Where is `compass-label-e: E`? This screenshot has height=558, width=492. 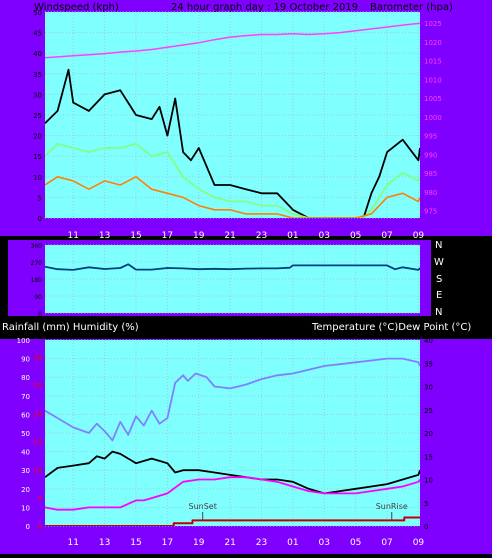
compass-label-e: E is located at coordinates (439, 295).